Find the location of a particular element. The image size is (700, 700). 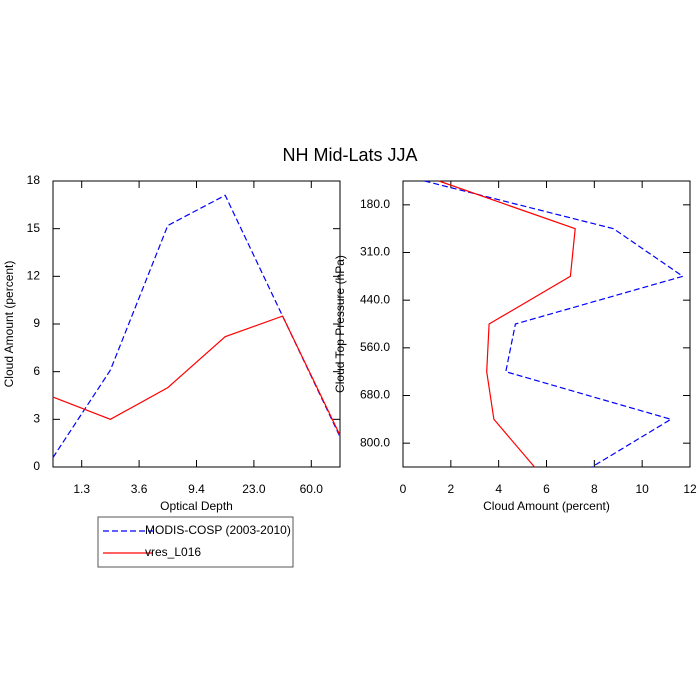

x-tick-label: 9.4 is located at coordinates (196, 489).